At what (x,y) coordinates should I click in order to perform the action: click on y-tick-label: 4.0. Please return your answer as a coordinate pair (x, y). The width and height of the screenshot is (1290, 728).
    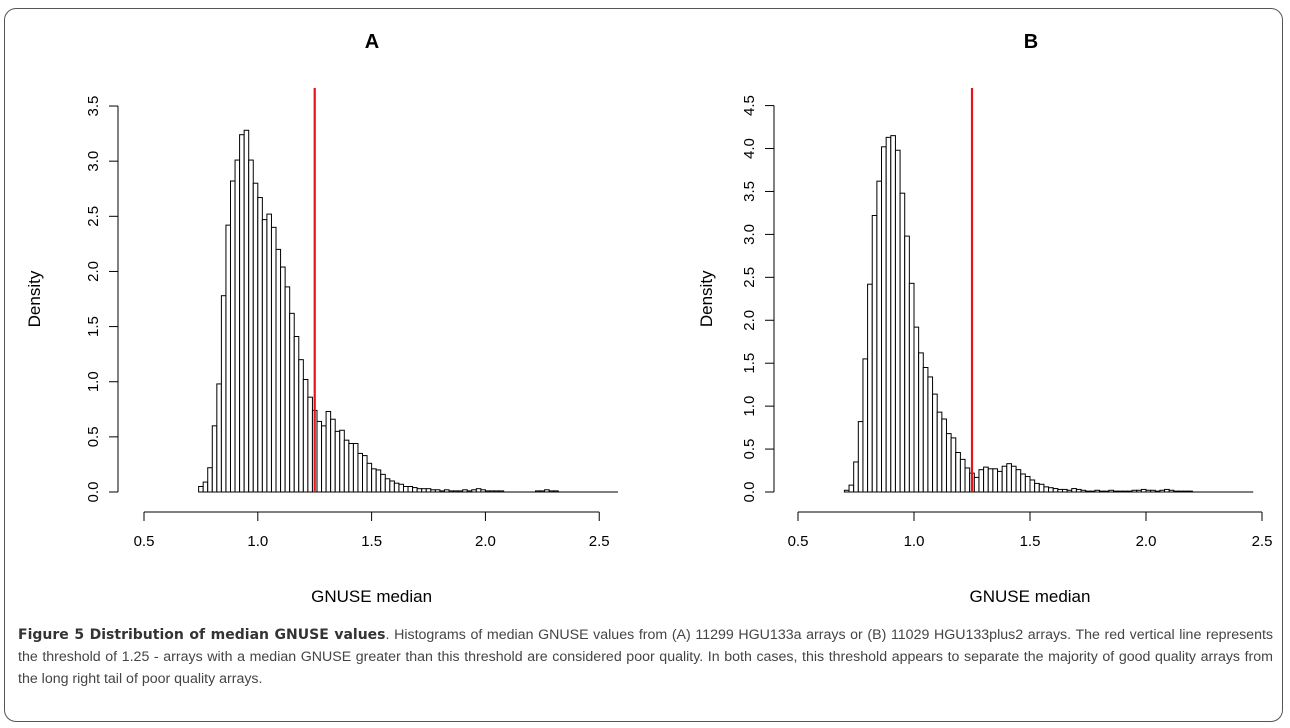
    Looking at the image, I should click on (749, 148).